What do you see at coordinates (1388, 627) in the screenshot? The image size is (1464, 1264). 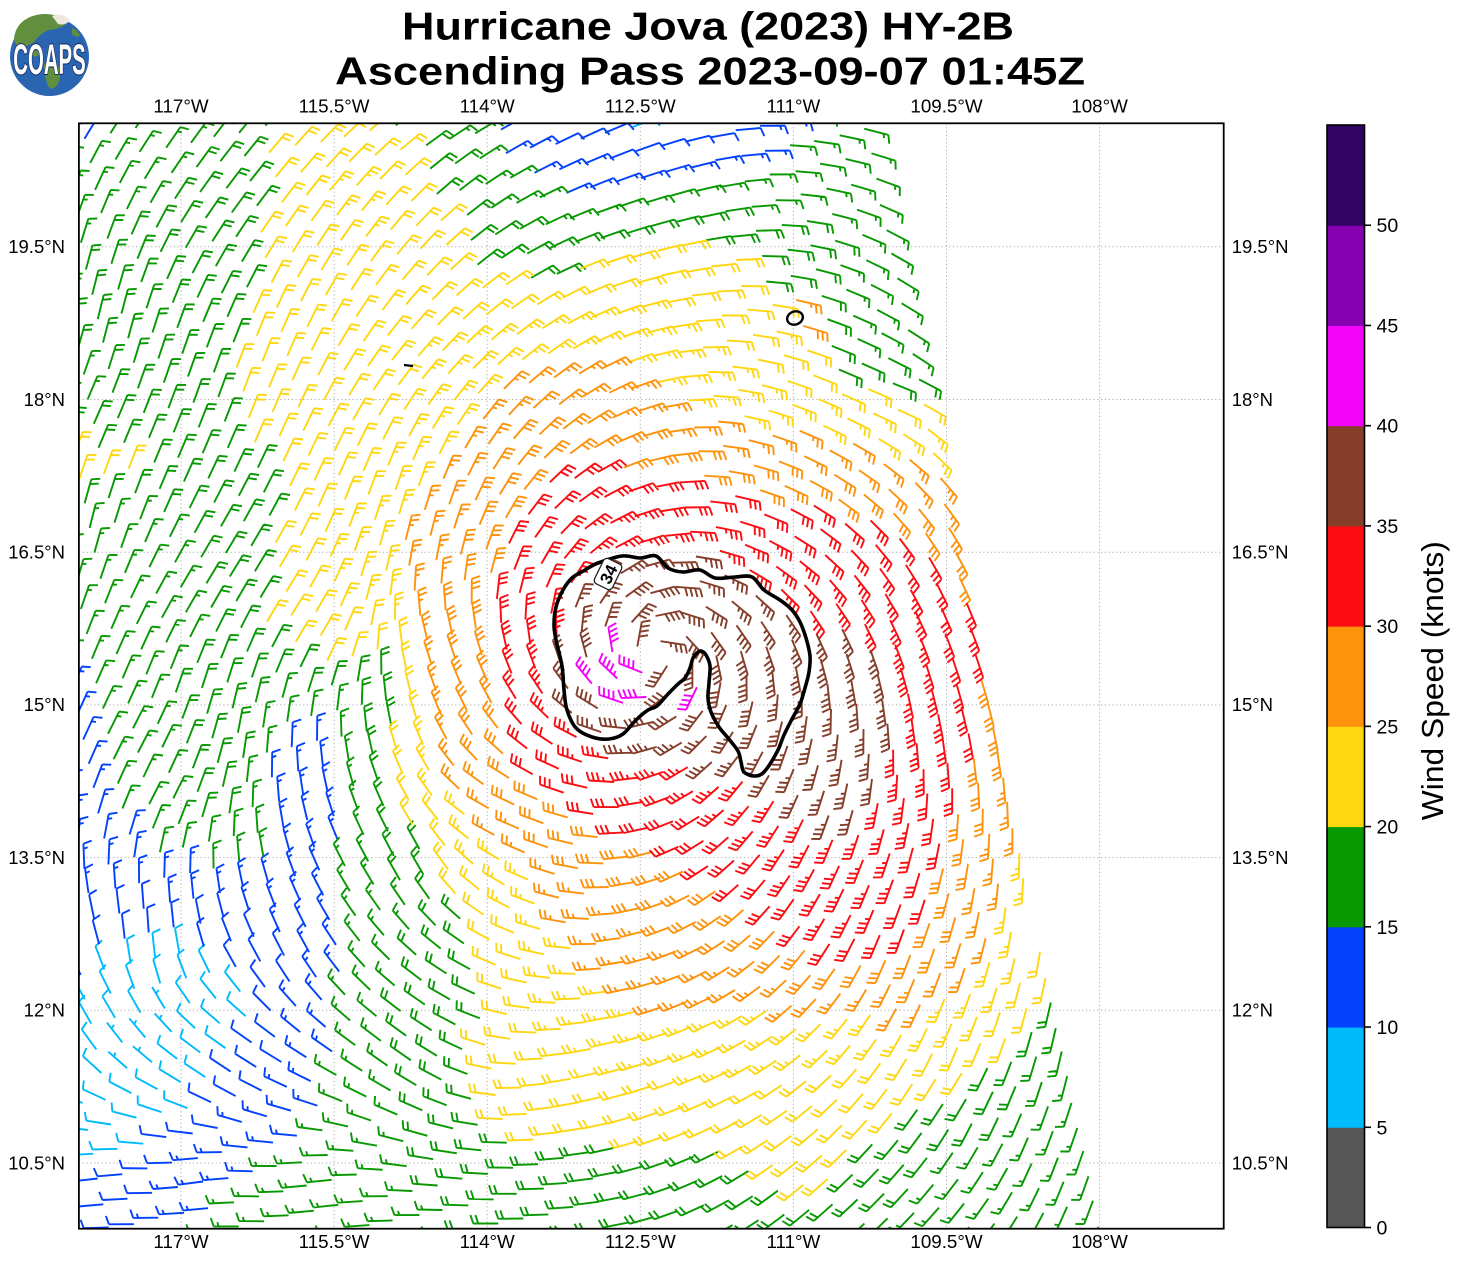 I see `svg-text: 30` at bounding box center [1388, 627].